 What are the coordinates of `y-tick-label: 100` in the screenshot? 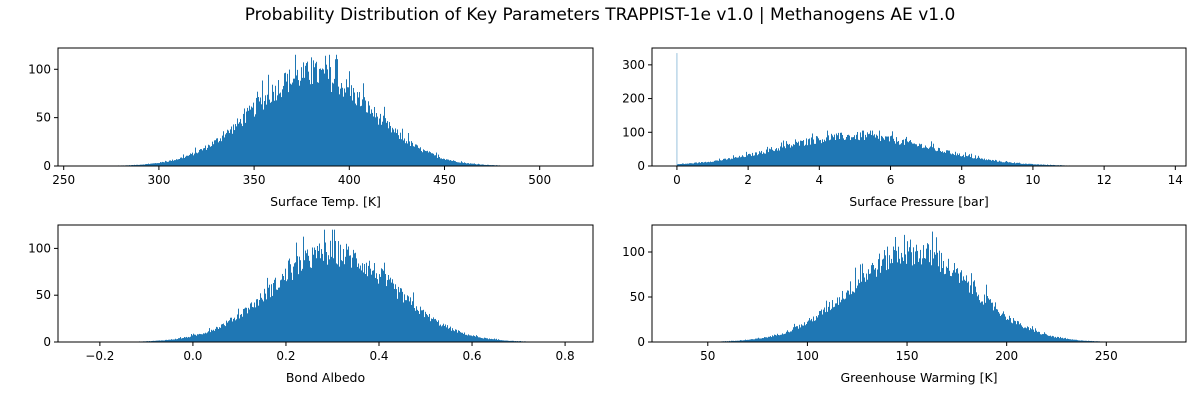 It's located at (39, 69).